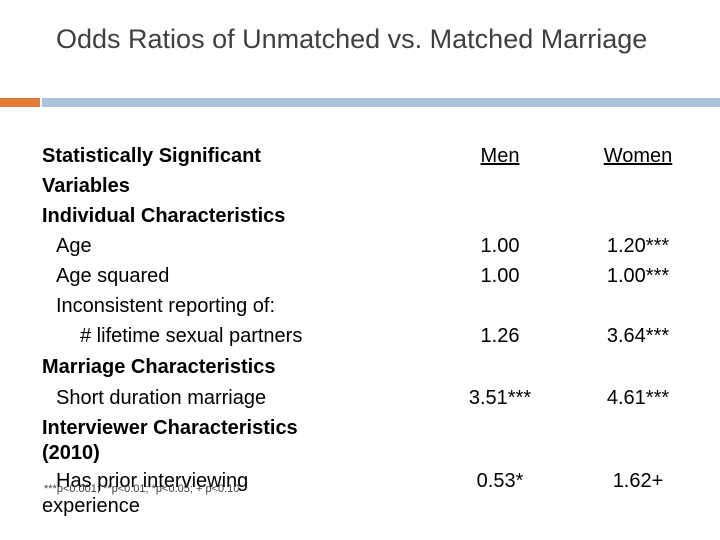 This screenshot has height=540, width=720. Describe the element at coordinates (166, 306) in the screenshot. I see `row-label: Inconsistent reporting of:` at that location.